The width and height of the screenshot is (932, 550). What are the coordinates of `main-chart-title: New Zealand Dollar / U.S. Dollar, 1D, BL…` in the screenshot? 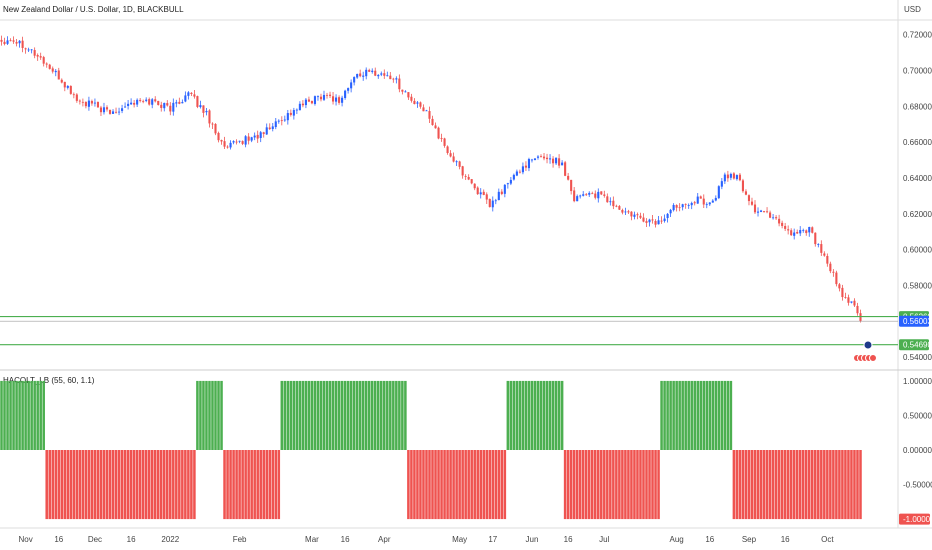 It's located at (93, 9).